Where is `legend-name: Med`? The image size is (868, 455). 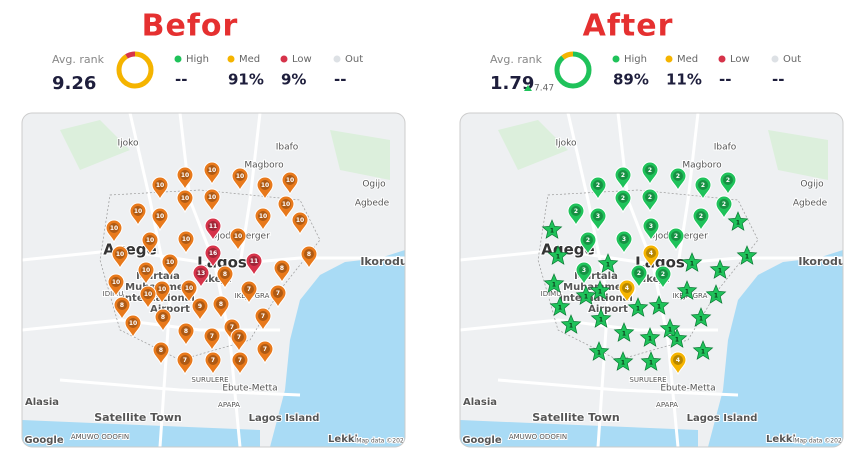
legend-name: Med is located at coordinates (249, 59).